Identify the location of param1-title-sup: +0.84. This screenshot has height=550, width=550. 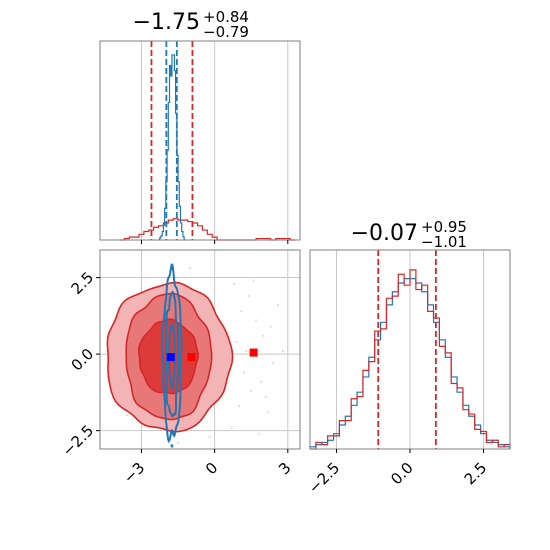
(226, 17).